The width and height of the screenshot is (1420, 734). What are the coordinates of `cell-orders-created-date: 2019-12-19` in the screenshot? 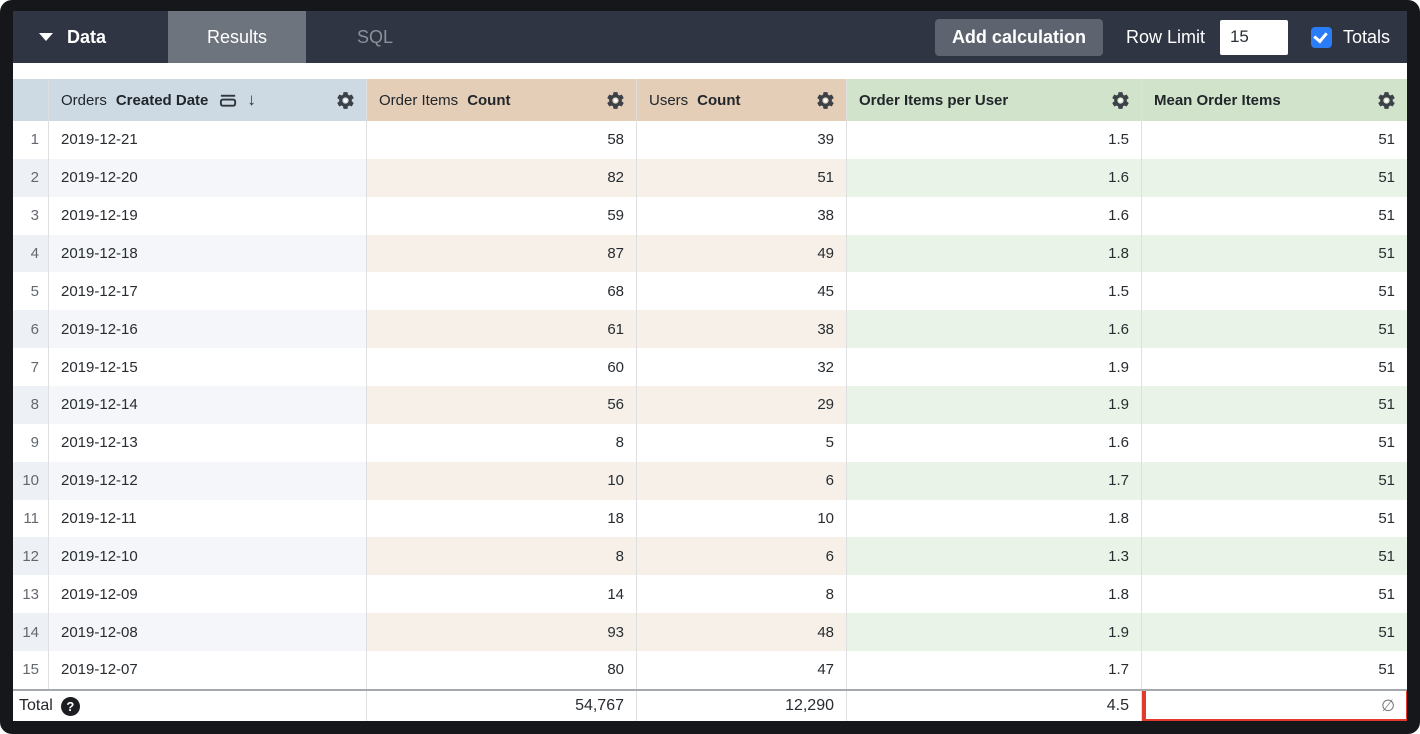 It's located at (208, 215).